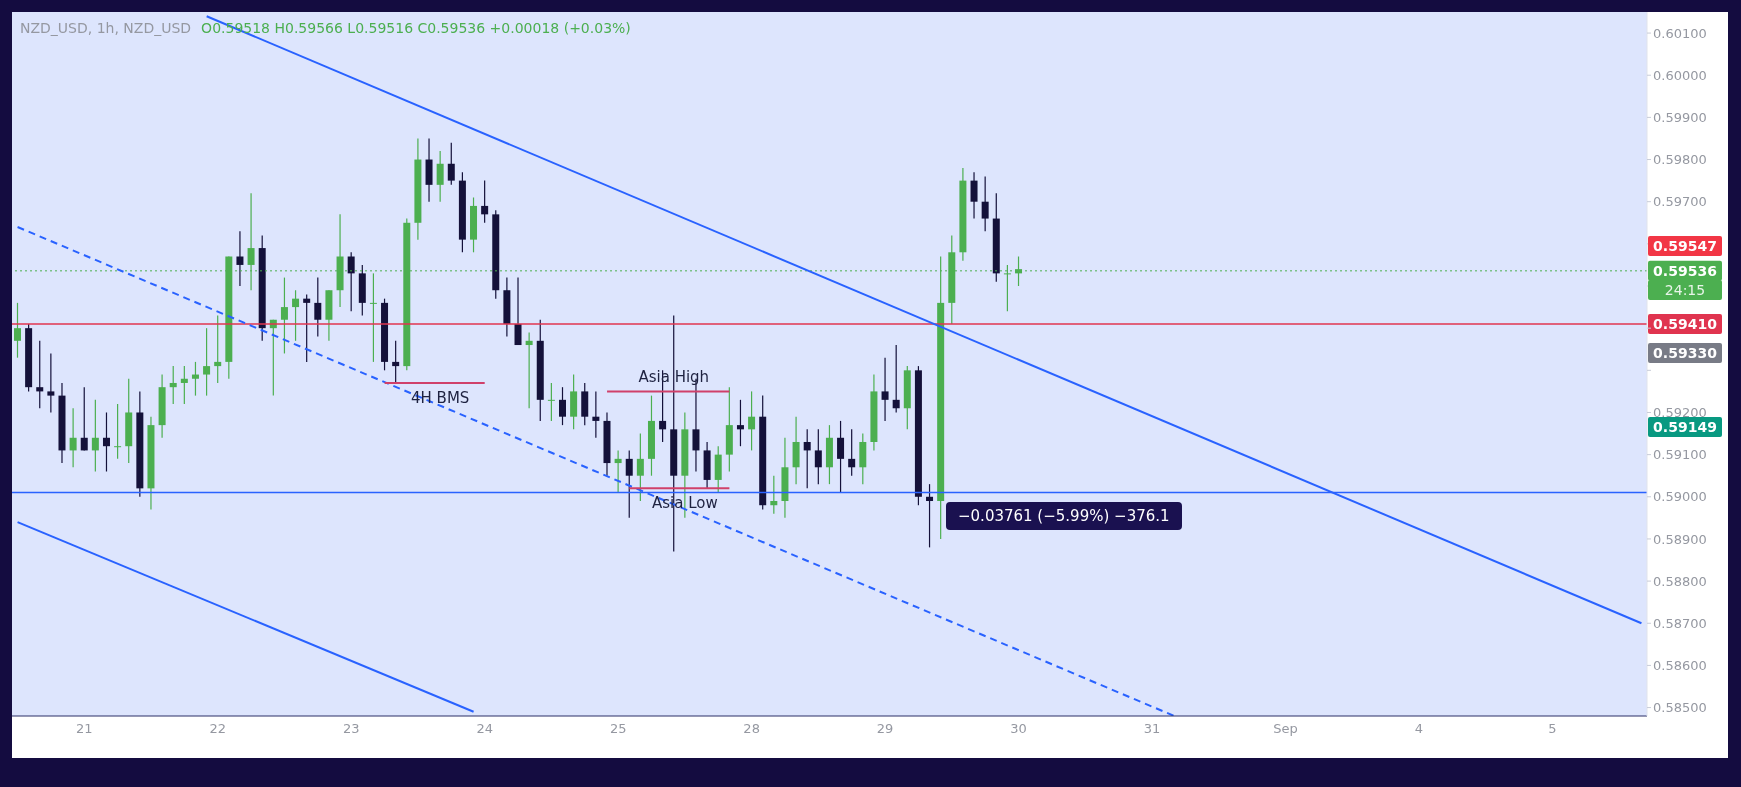 The width and height of the screenshot is (1741, 787). I want to click on x-tick-label: 22, so click(218, 729).